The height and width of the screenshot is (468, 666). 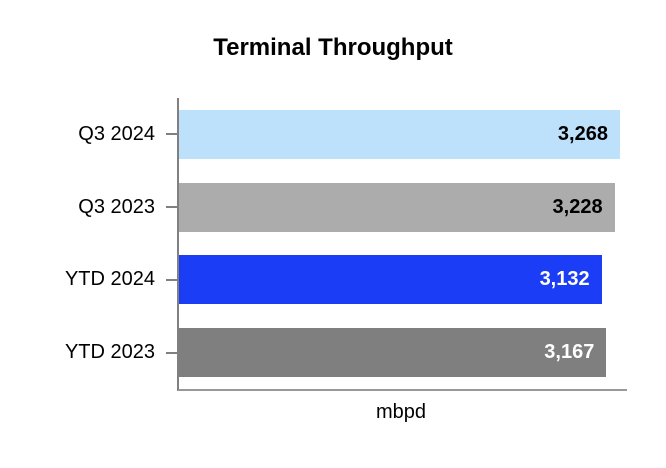 What do you see at coordinates (333, 47) in the screenshot?
I see `chart-title: Terminal Throughput` at bounding box center [333, 47].